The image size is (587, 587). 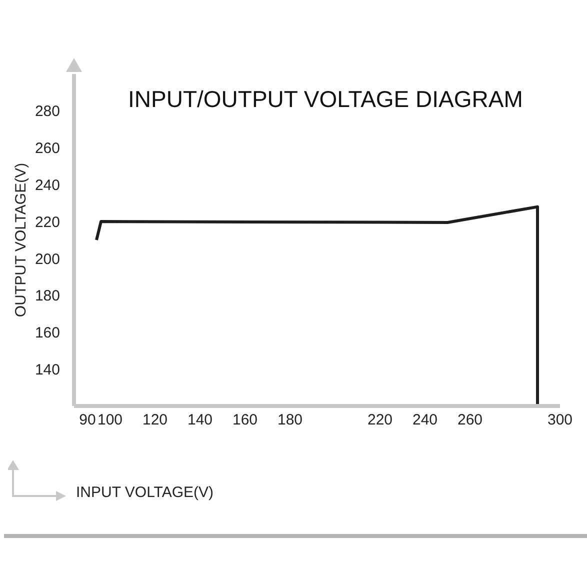 I want to click on y-tick-label: 180, so click(x=47, y=296).